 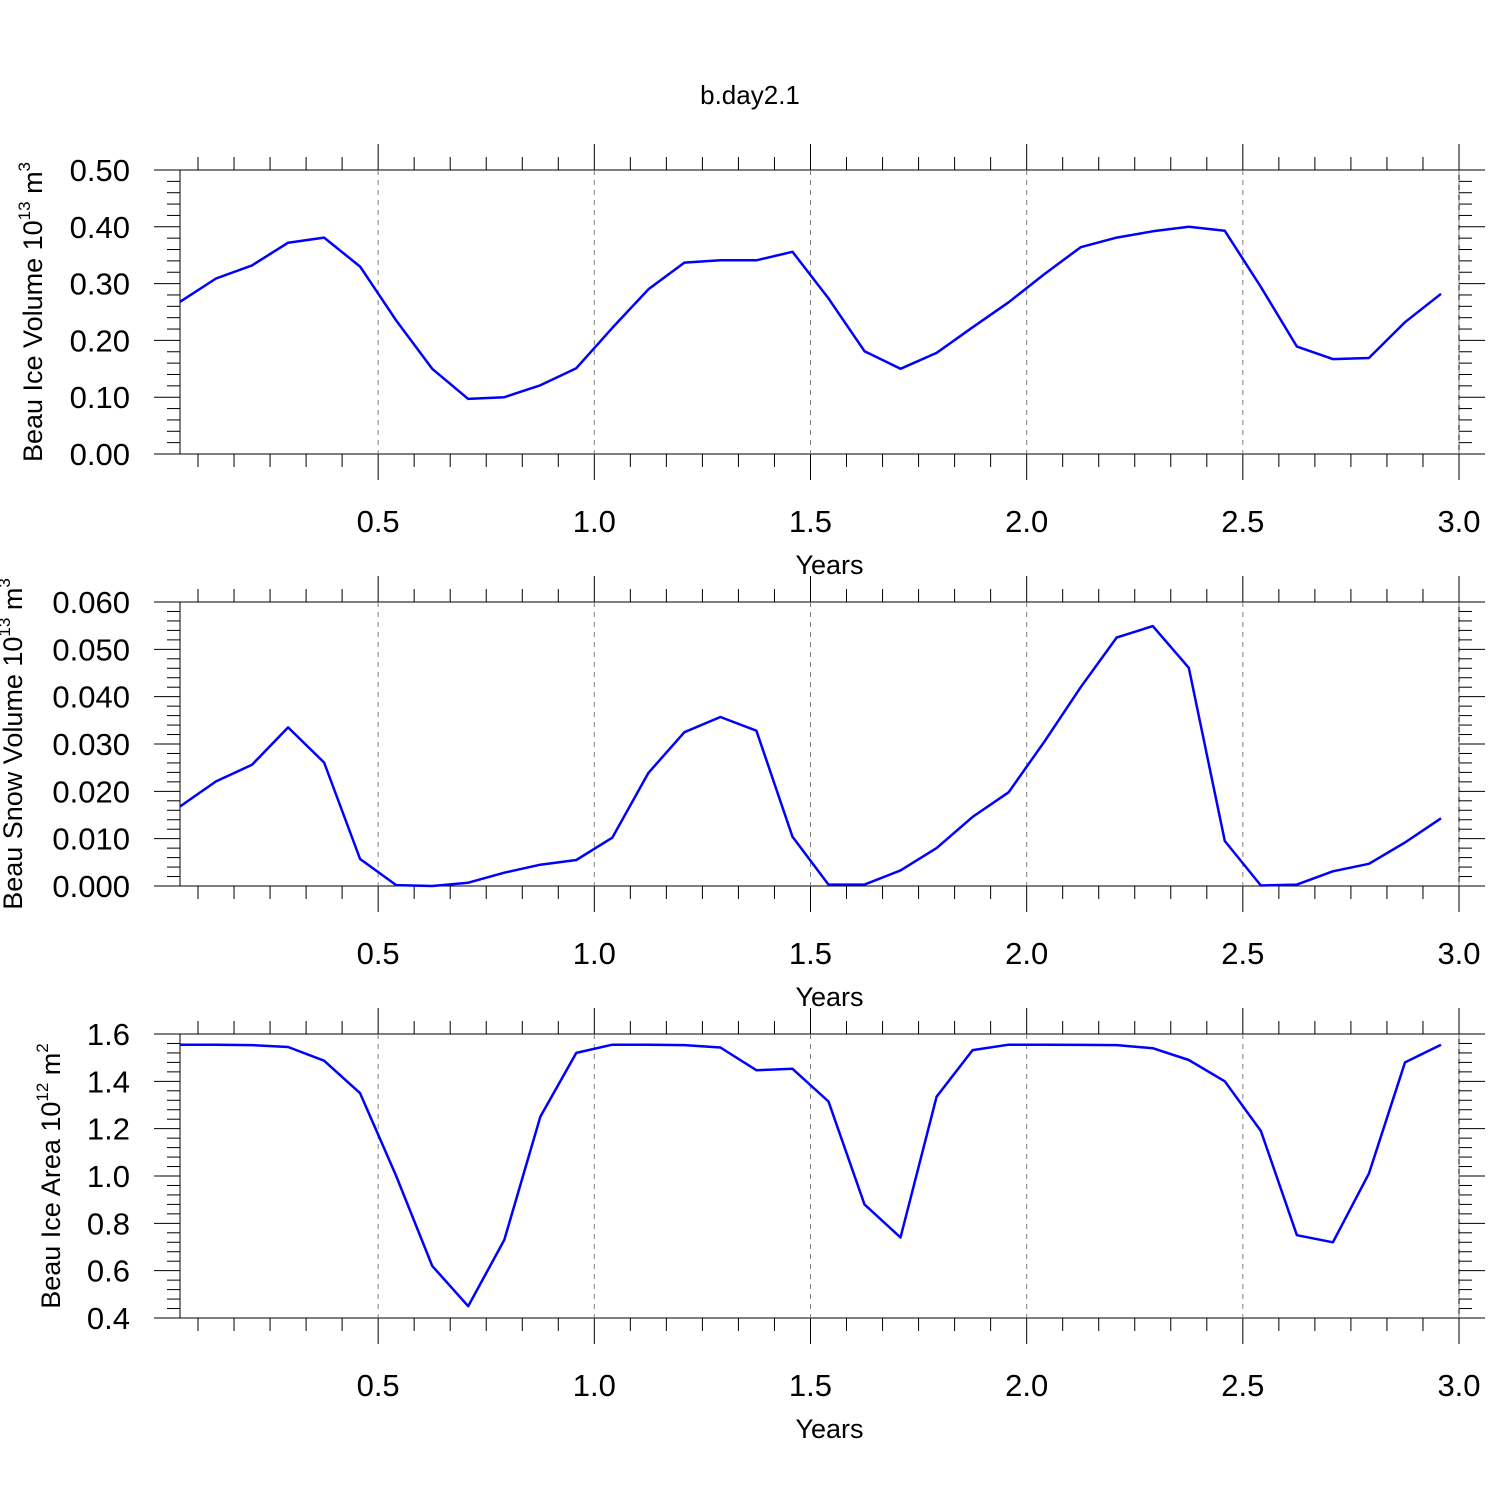 What do you see at coordinates (91, 791) in the screenshot?
I see `y-tick-label: 0.020` at bounding box center [91, 791].